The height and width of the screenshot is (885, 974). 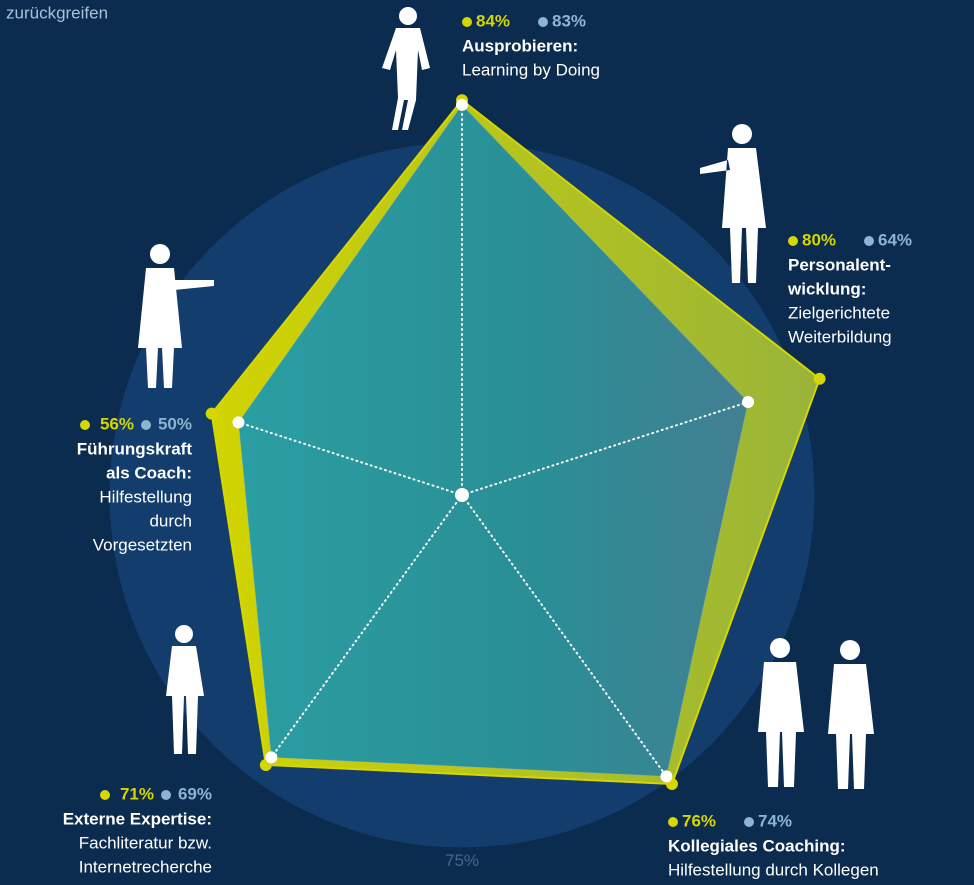 What do you see at coordinates (839, 312) in the screenshot?
I see `category-text: Zielgerichtete` at bounding box center [839, 312].